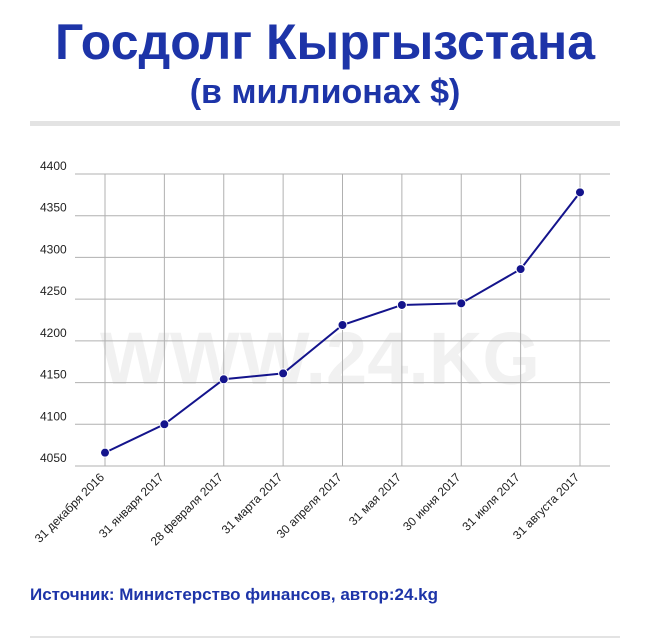 The width and height of the screenshot is (650, 644). What do you see at coordinates (432, 502) in the screenshot?
I see `x-tick-label: 30 июня 2017` at bounding box center [432, 502].